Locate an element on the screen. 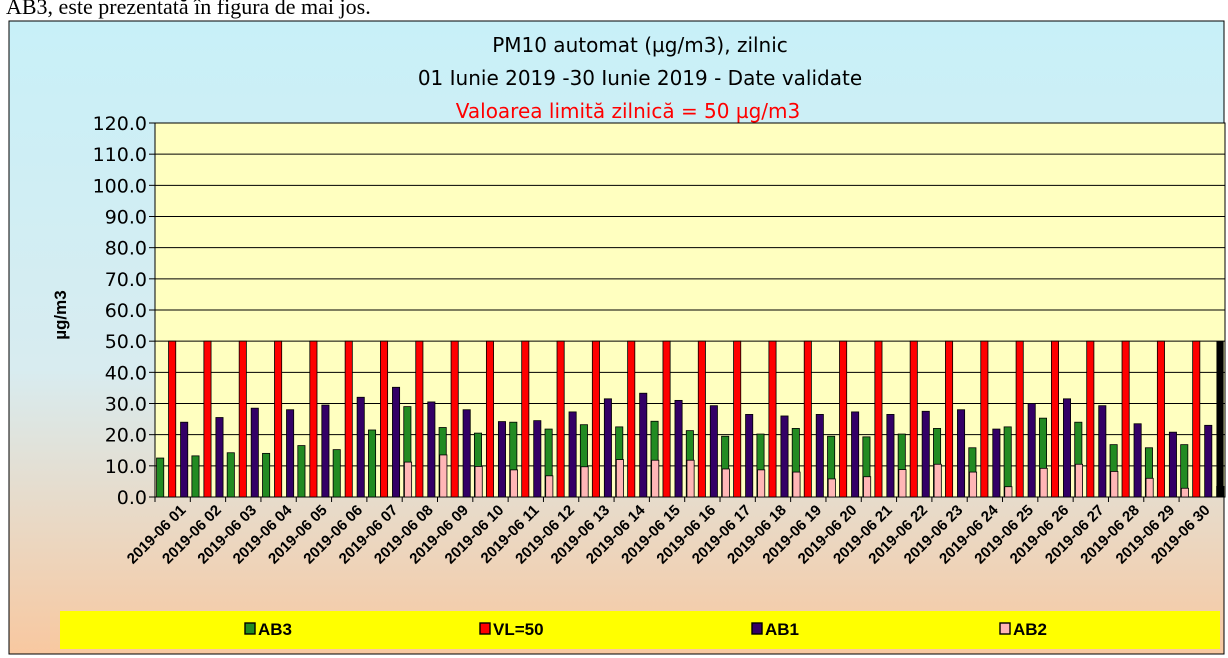  y-tick-label: 60.0 is located at coordinates (126, 311).